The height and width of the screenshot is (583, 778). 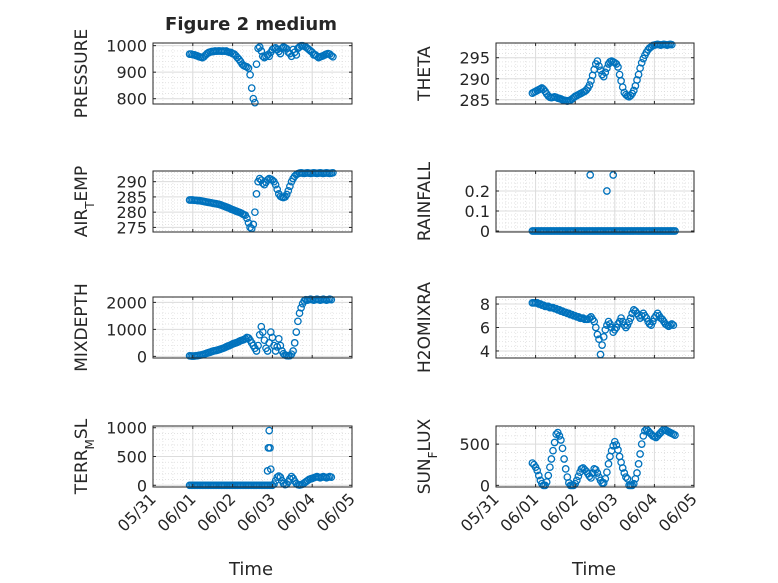 I want to click on y-axis-label-part: F, so click(x=433, y=454).